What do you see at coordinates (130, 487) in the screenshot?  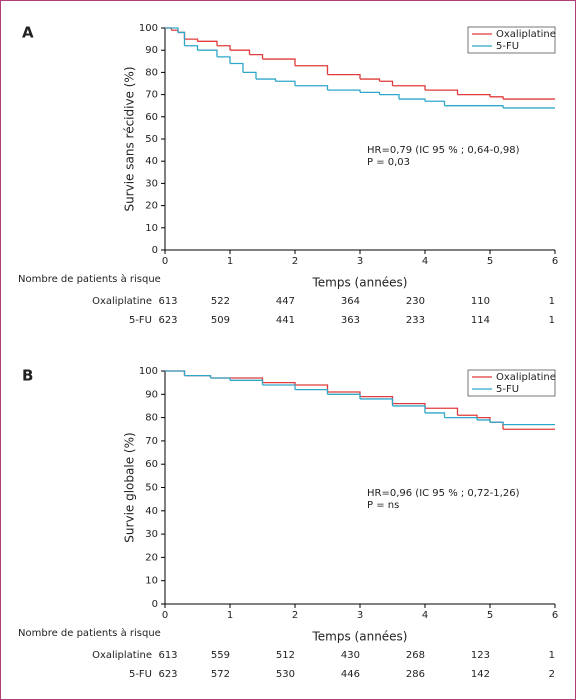 I see `y-axis-label: Survie globale (%)` at bounding box center [130, 487].